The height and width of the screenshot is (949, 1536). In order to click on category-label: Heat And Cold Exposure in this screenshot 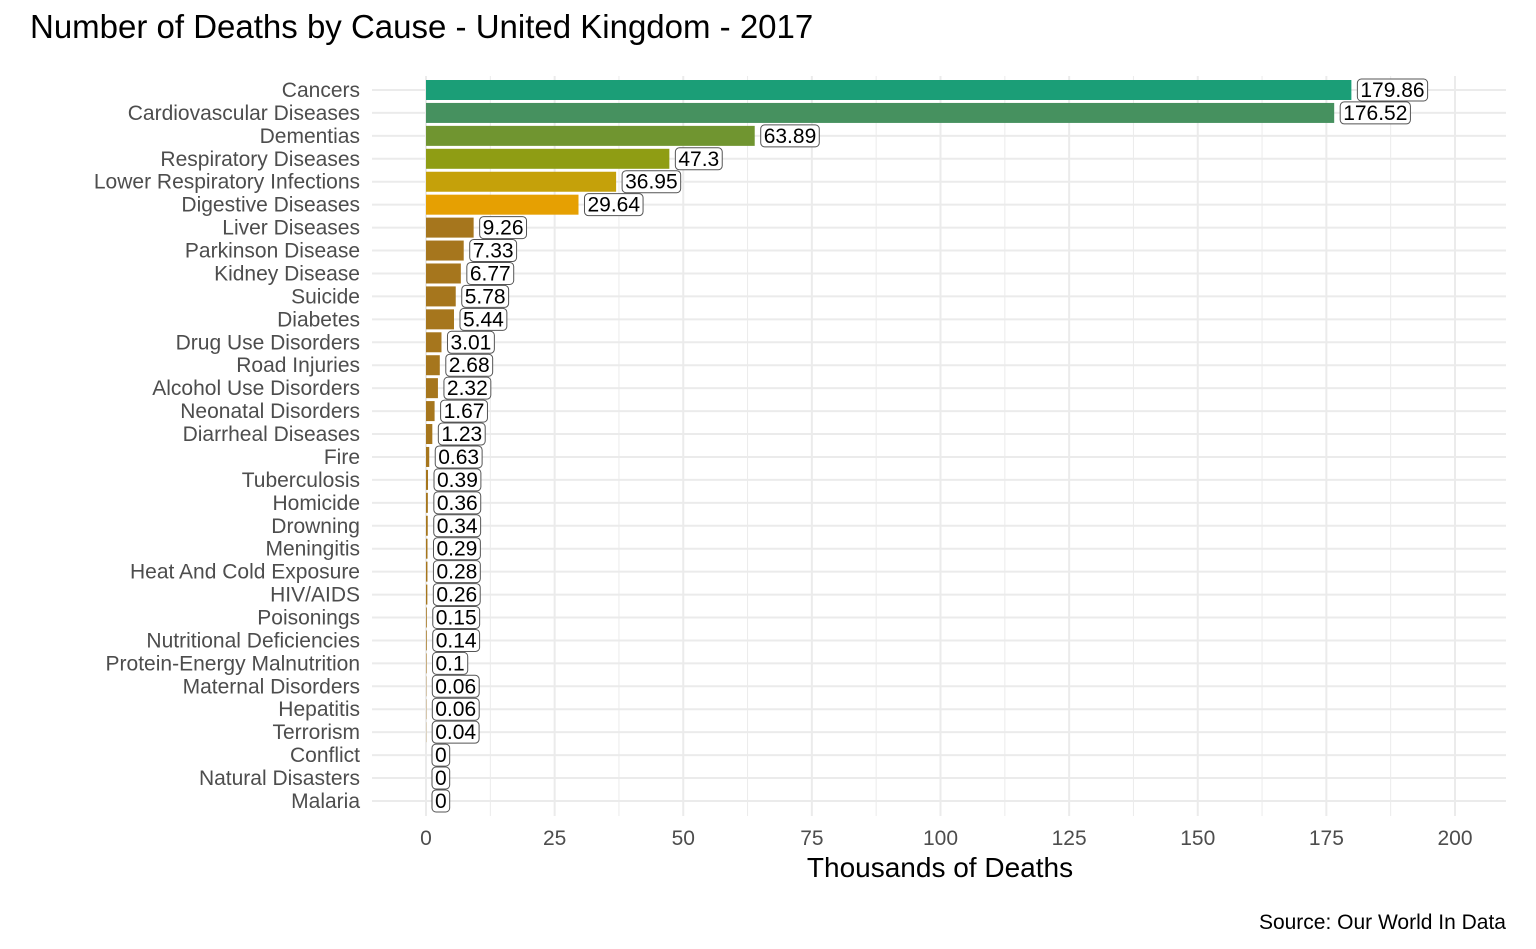, I will do `click(245, 572)`.